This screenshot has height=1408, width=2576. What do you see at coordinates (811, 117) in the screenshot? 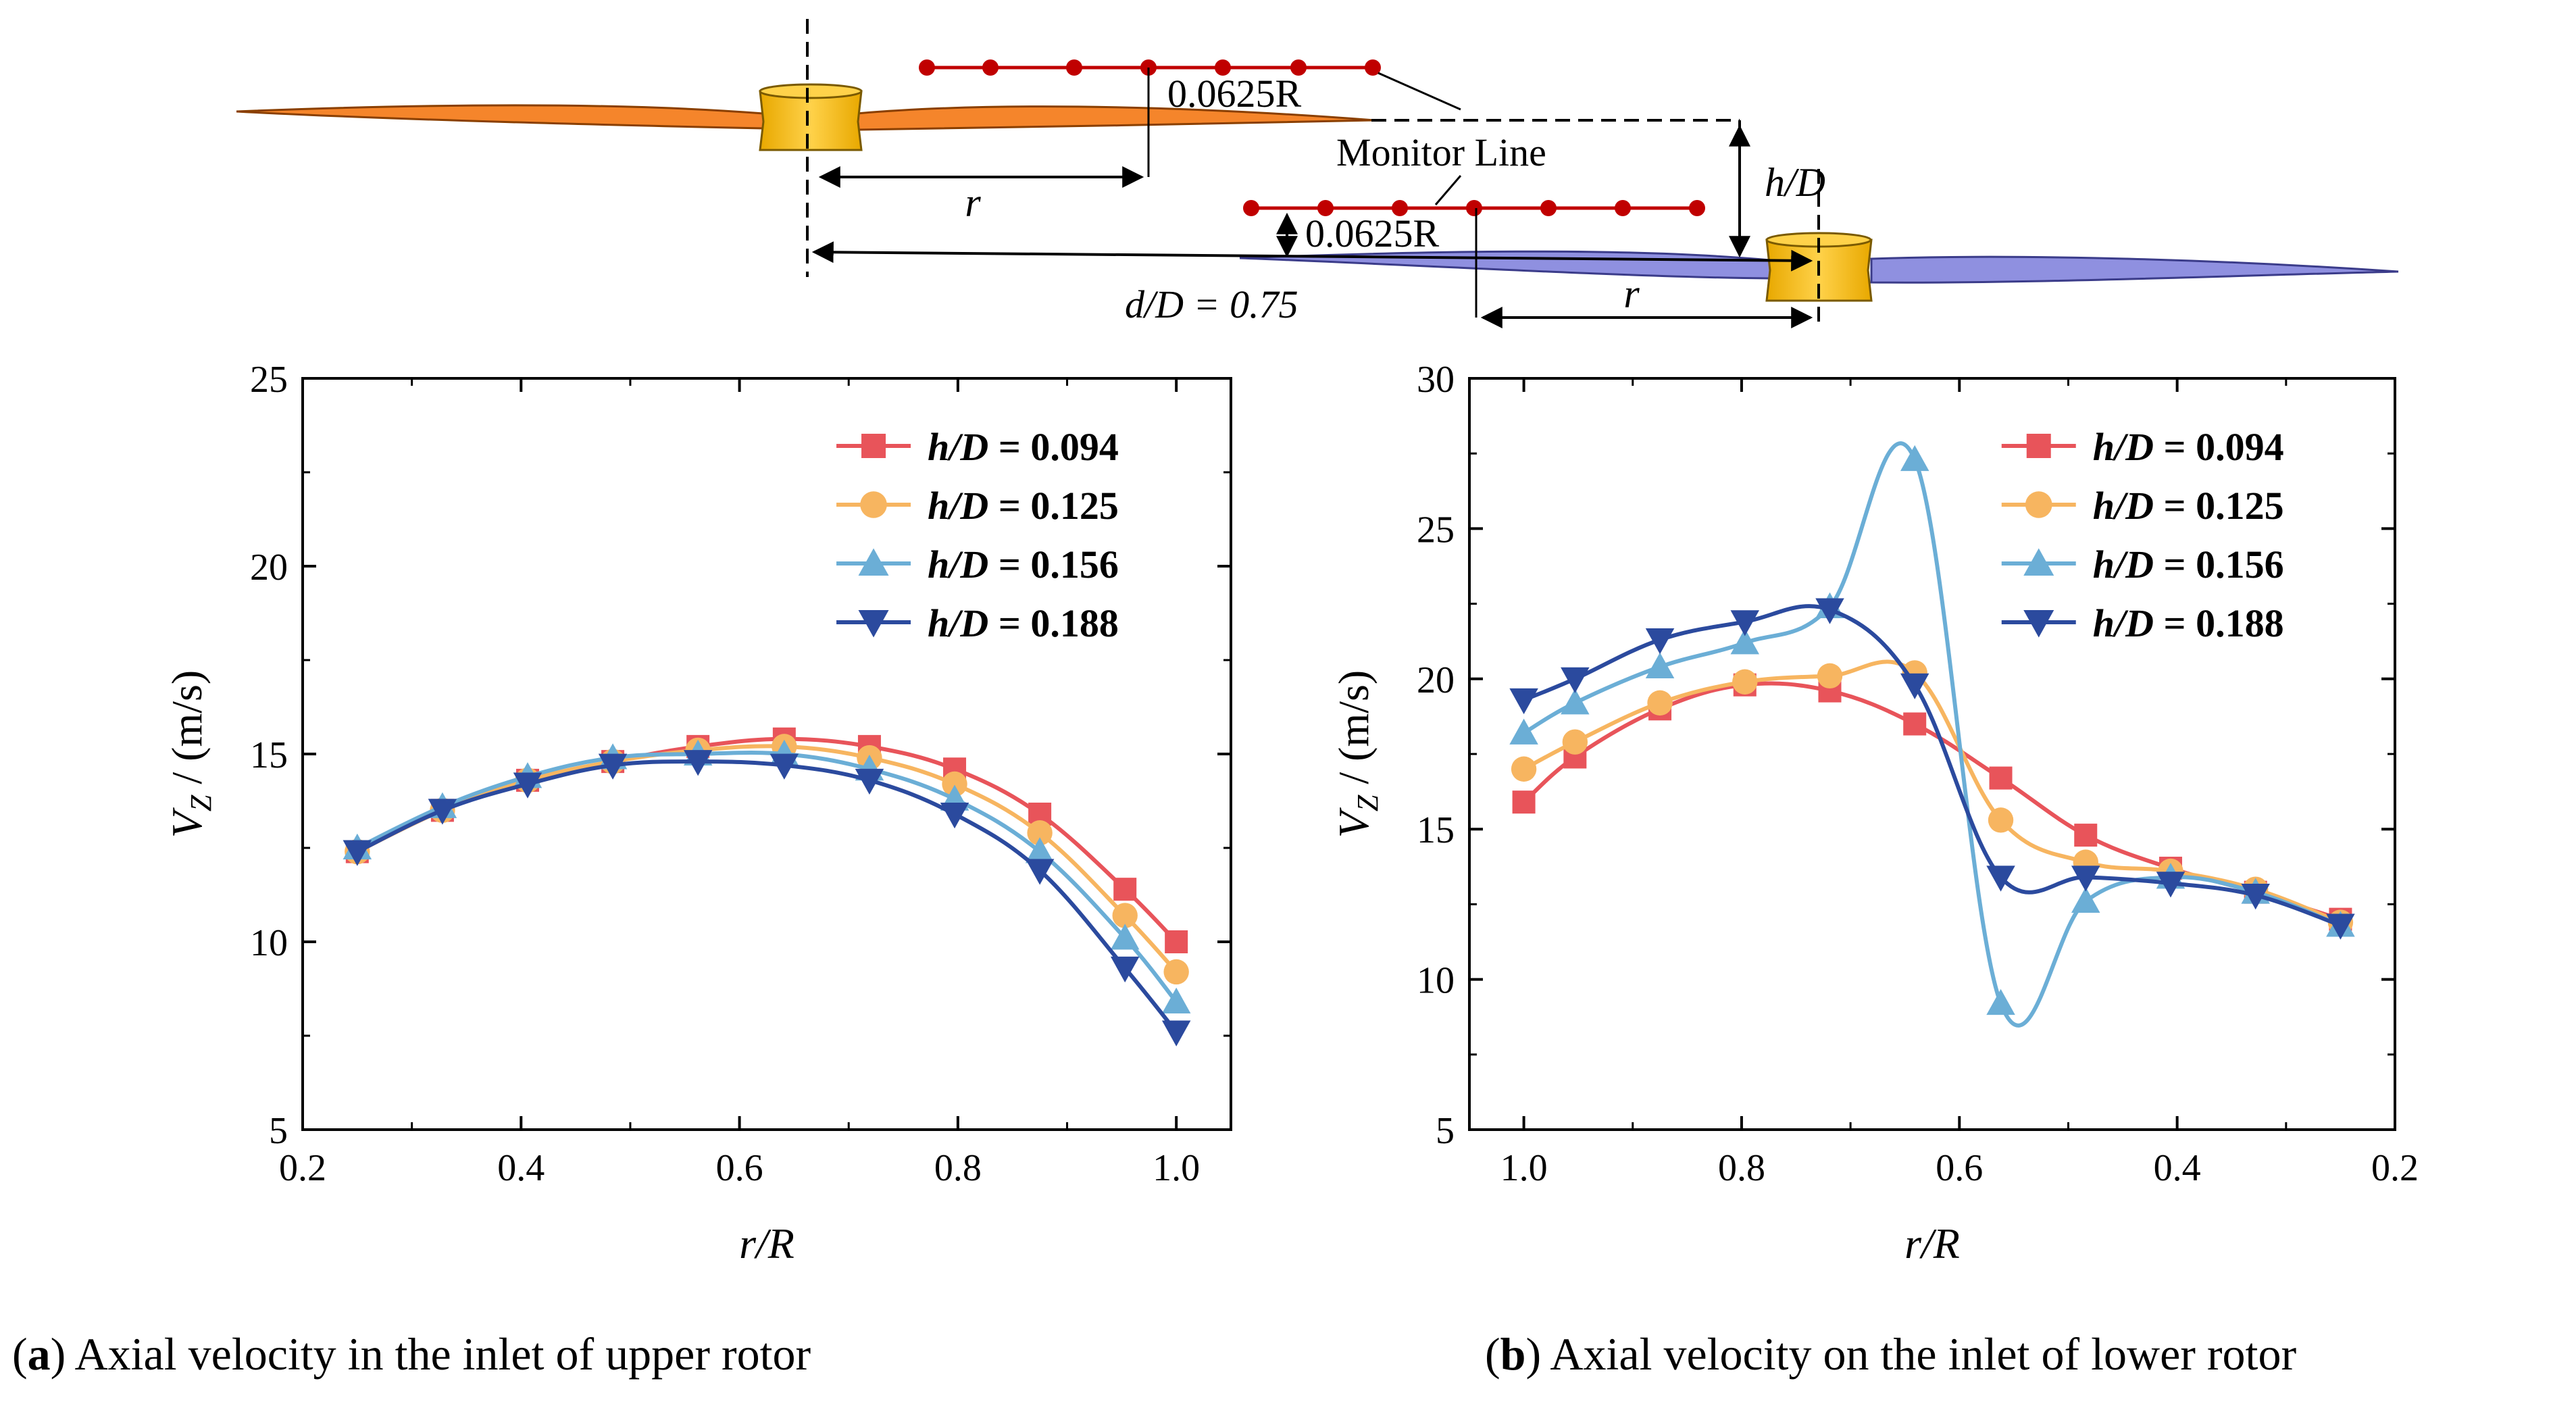
I see `upper-hub` at bounding box center [811, 117].